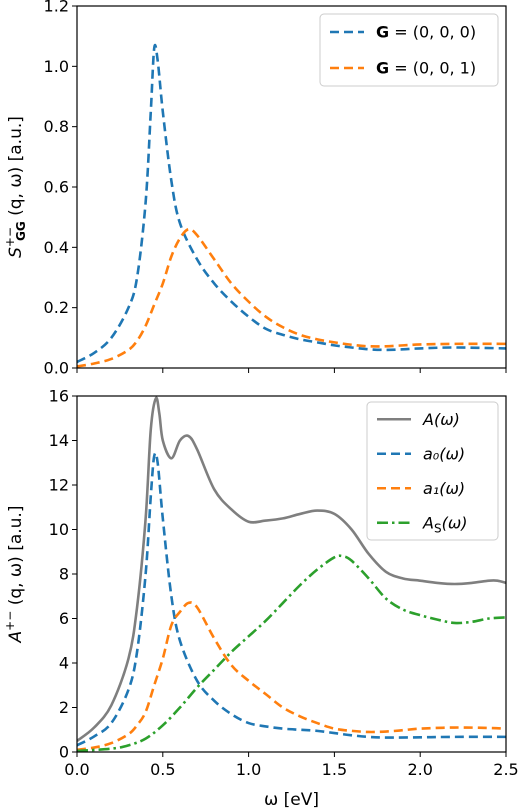 This screenshot has height=812, width=520. Describe the element at coordinates (64, 752) in the screenshot. I see `bottom-y-tick-label: 0` at that location.